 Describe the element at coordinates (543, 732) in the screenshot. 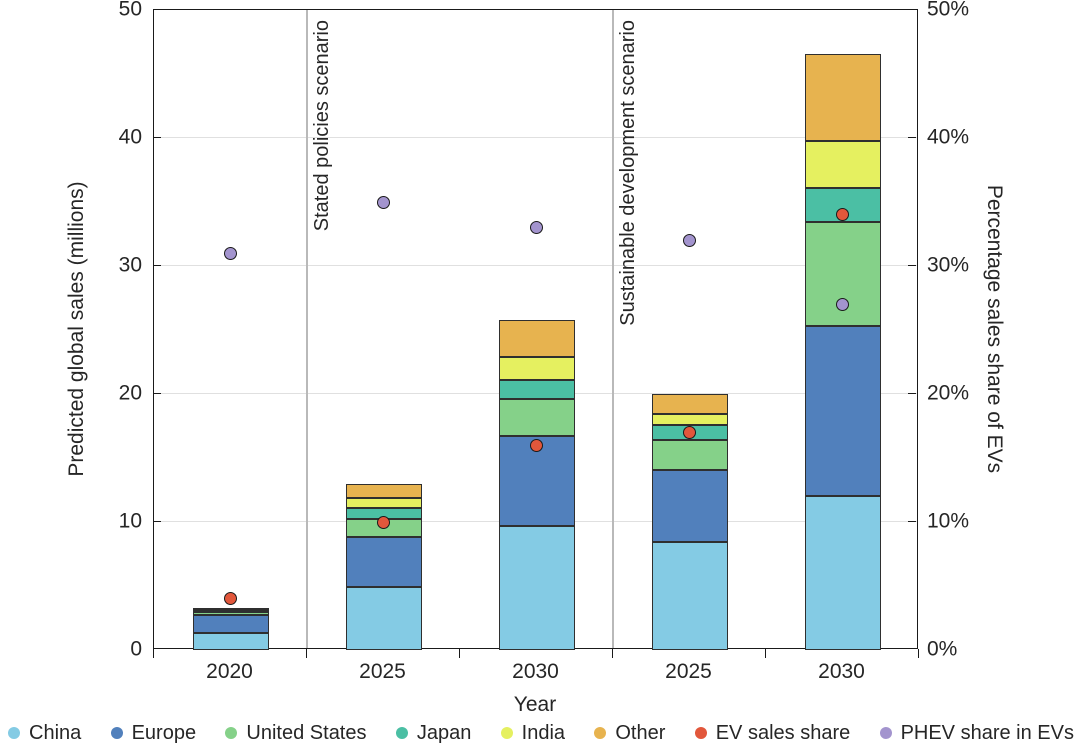

I see `legend-label: India` at that location.